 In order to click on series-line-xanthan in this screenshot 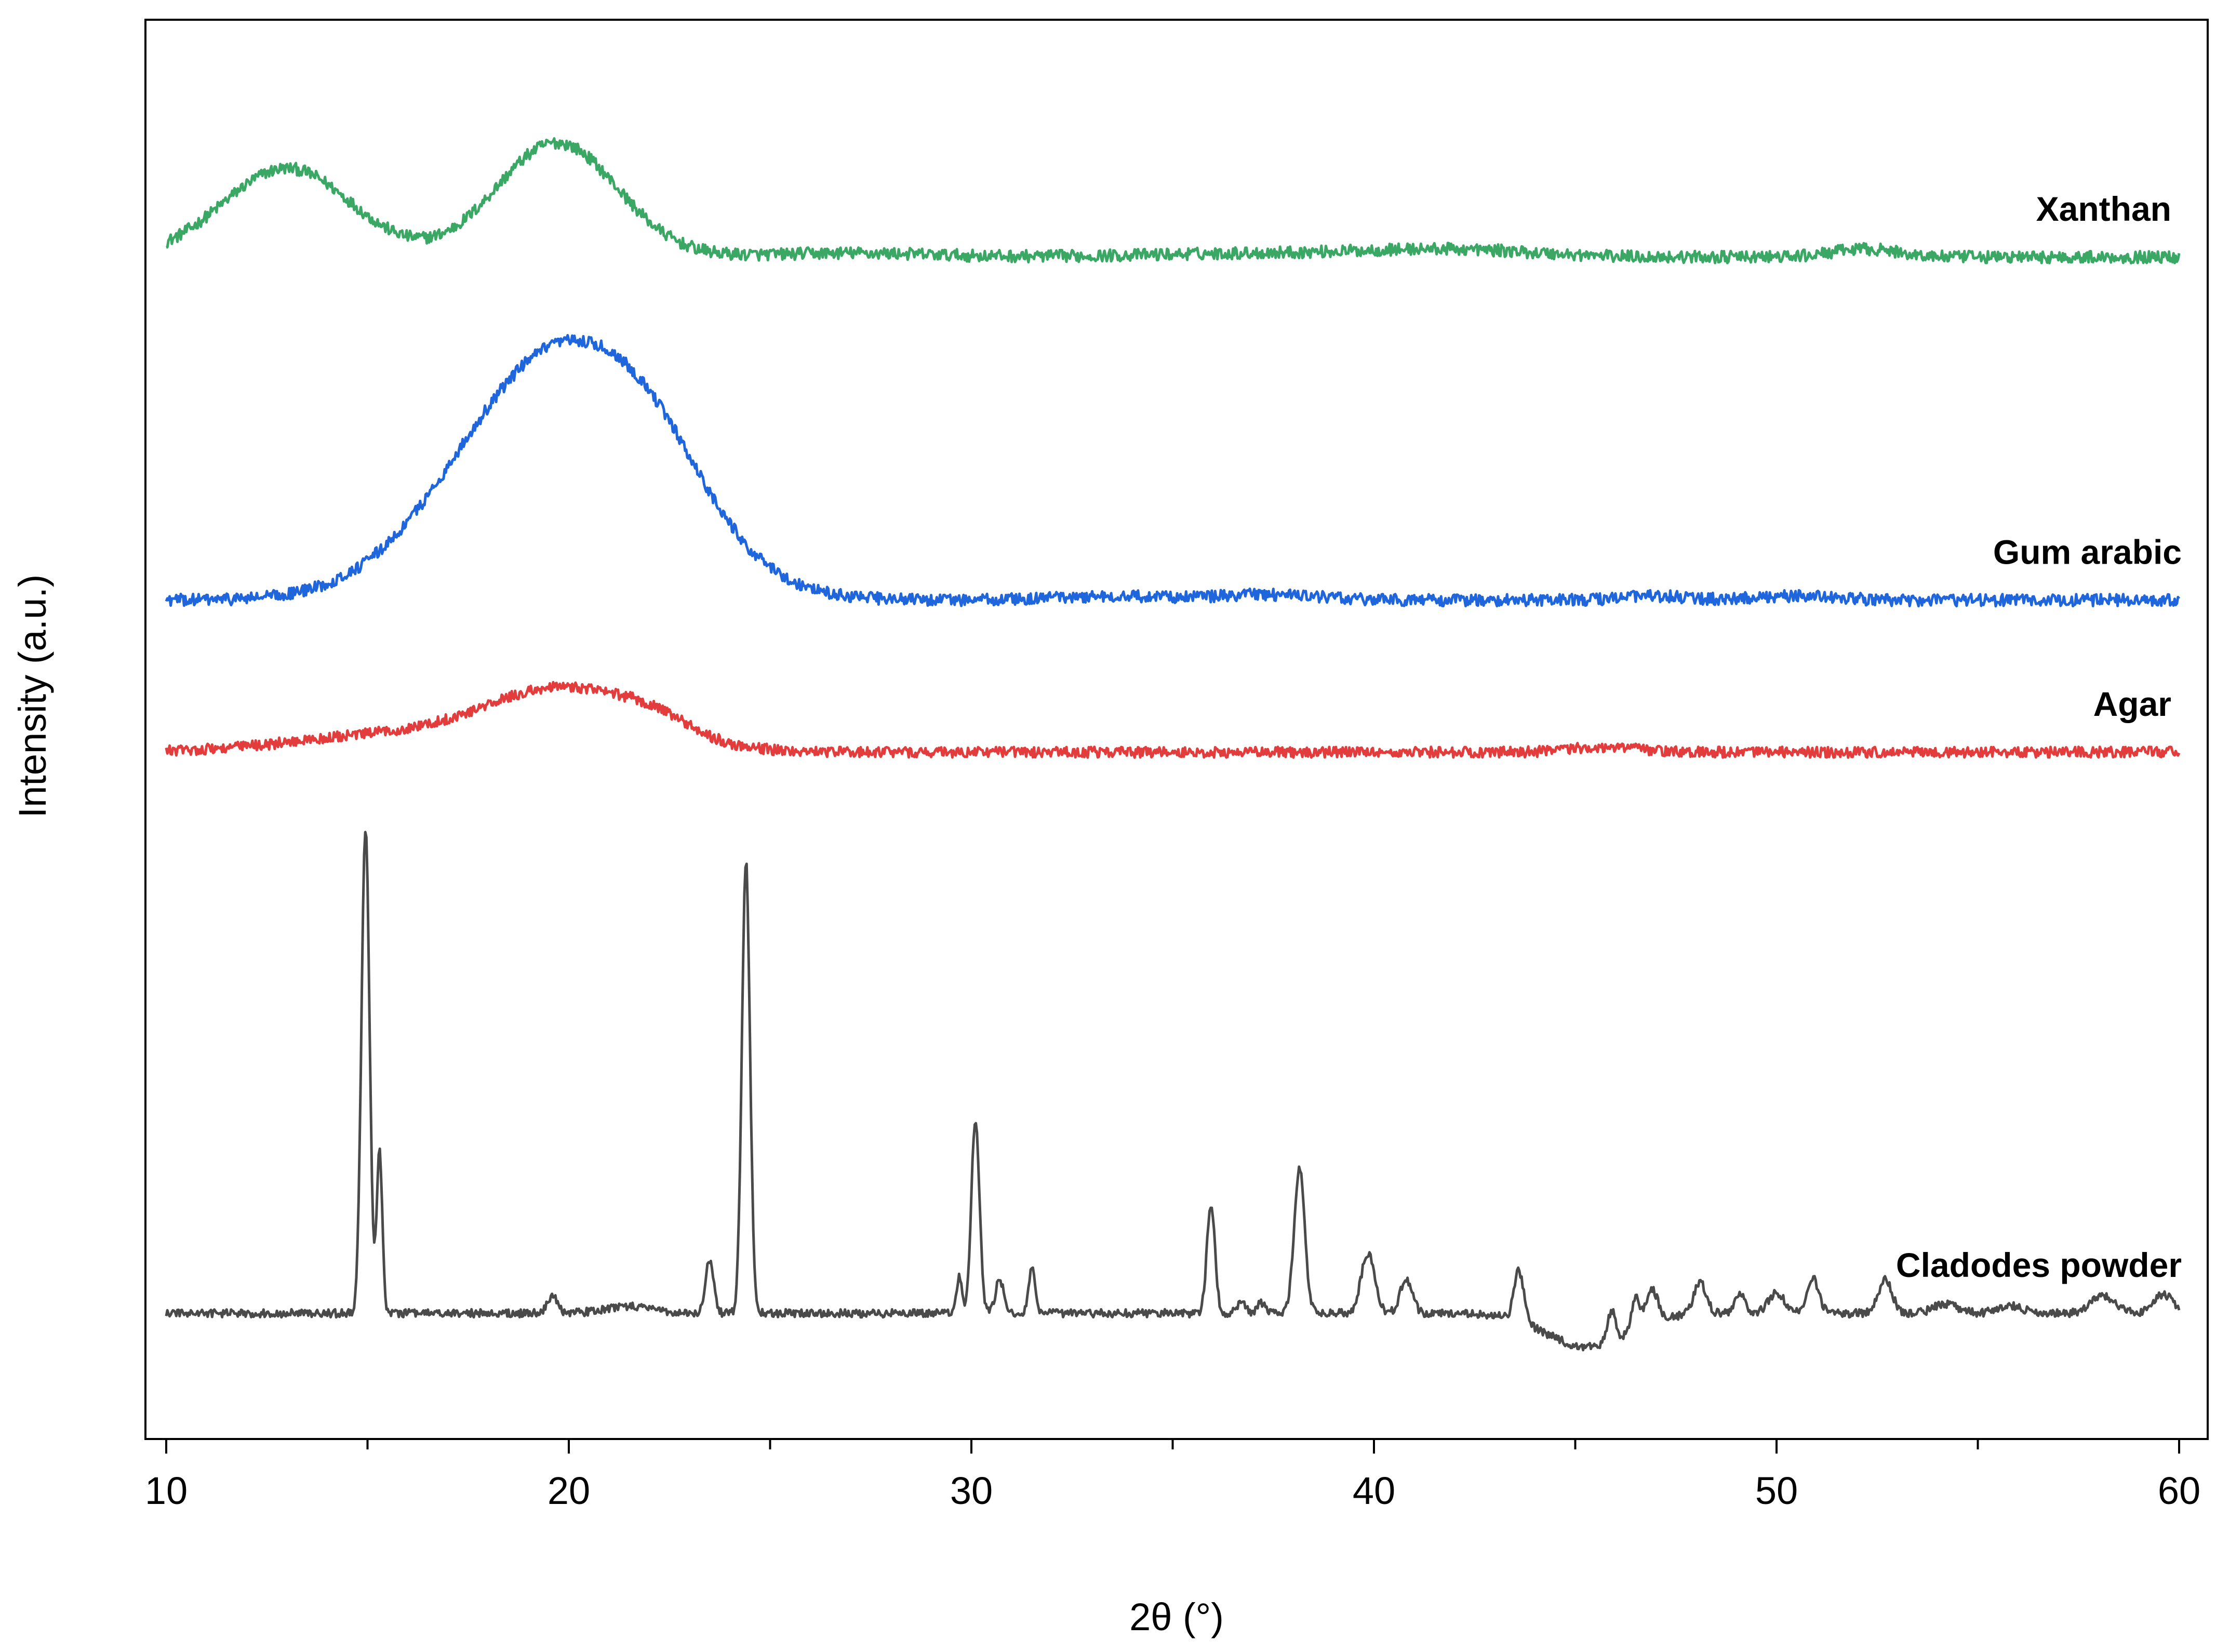, I will do `click(1173, 200)`.